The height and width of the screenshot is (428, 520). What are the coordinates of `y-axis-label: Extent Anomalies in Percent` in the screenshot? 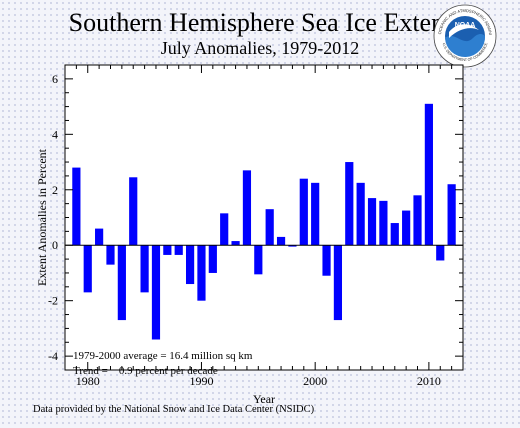 It's located at (42, 217).